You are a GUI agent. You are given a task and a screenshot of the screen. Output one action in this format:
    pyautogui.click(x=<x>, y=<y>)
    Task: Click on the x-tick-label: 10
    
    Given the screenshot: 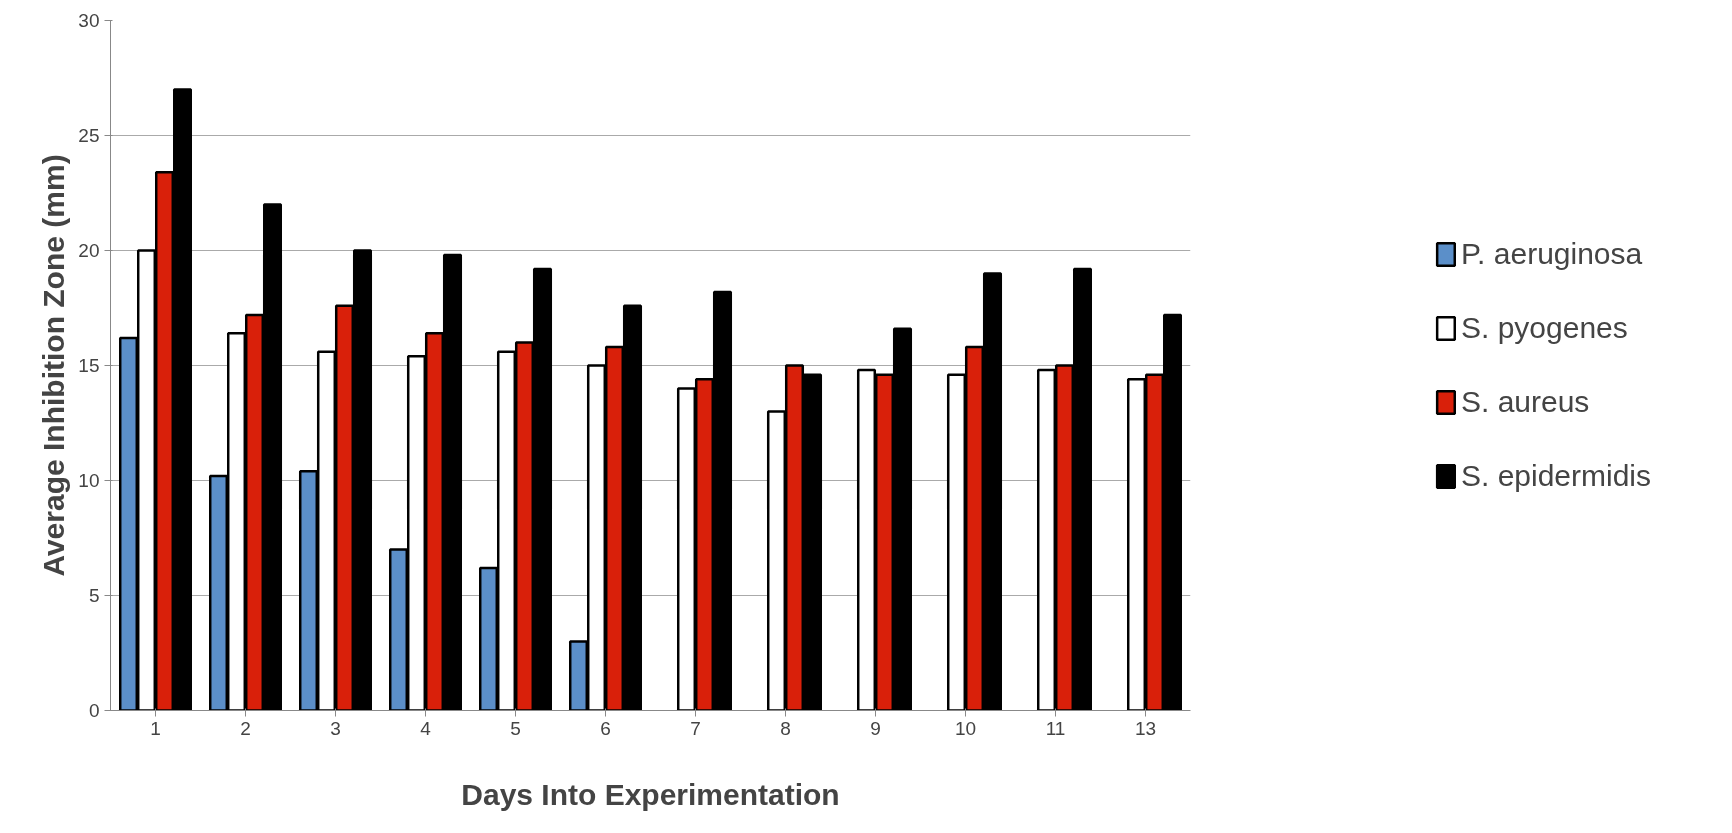 What is the action you would take?
    pyautogui.click(x=965, y=728)
    